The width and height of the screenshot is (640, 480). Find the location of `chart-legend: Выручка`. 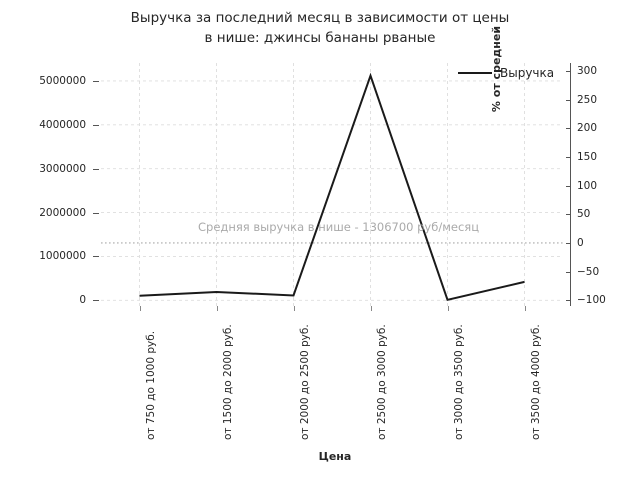

chart-legend: Выручка is located at coordinates (506, 73).